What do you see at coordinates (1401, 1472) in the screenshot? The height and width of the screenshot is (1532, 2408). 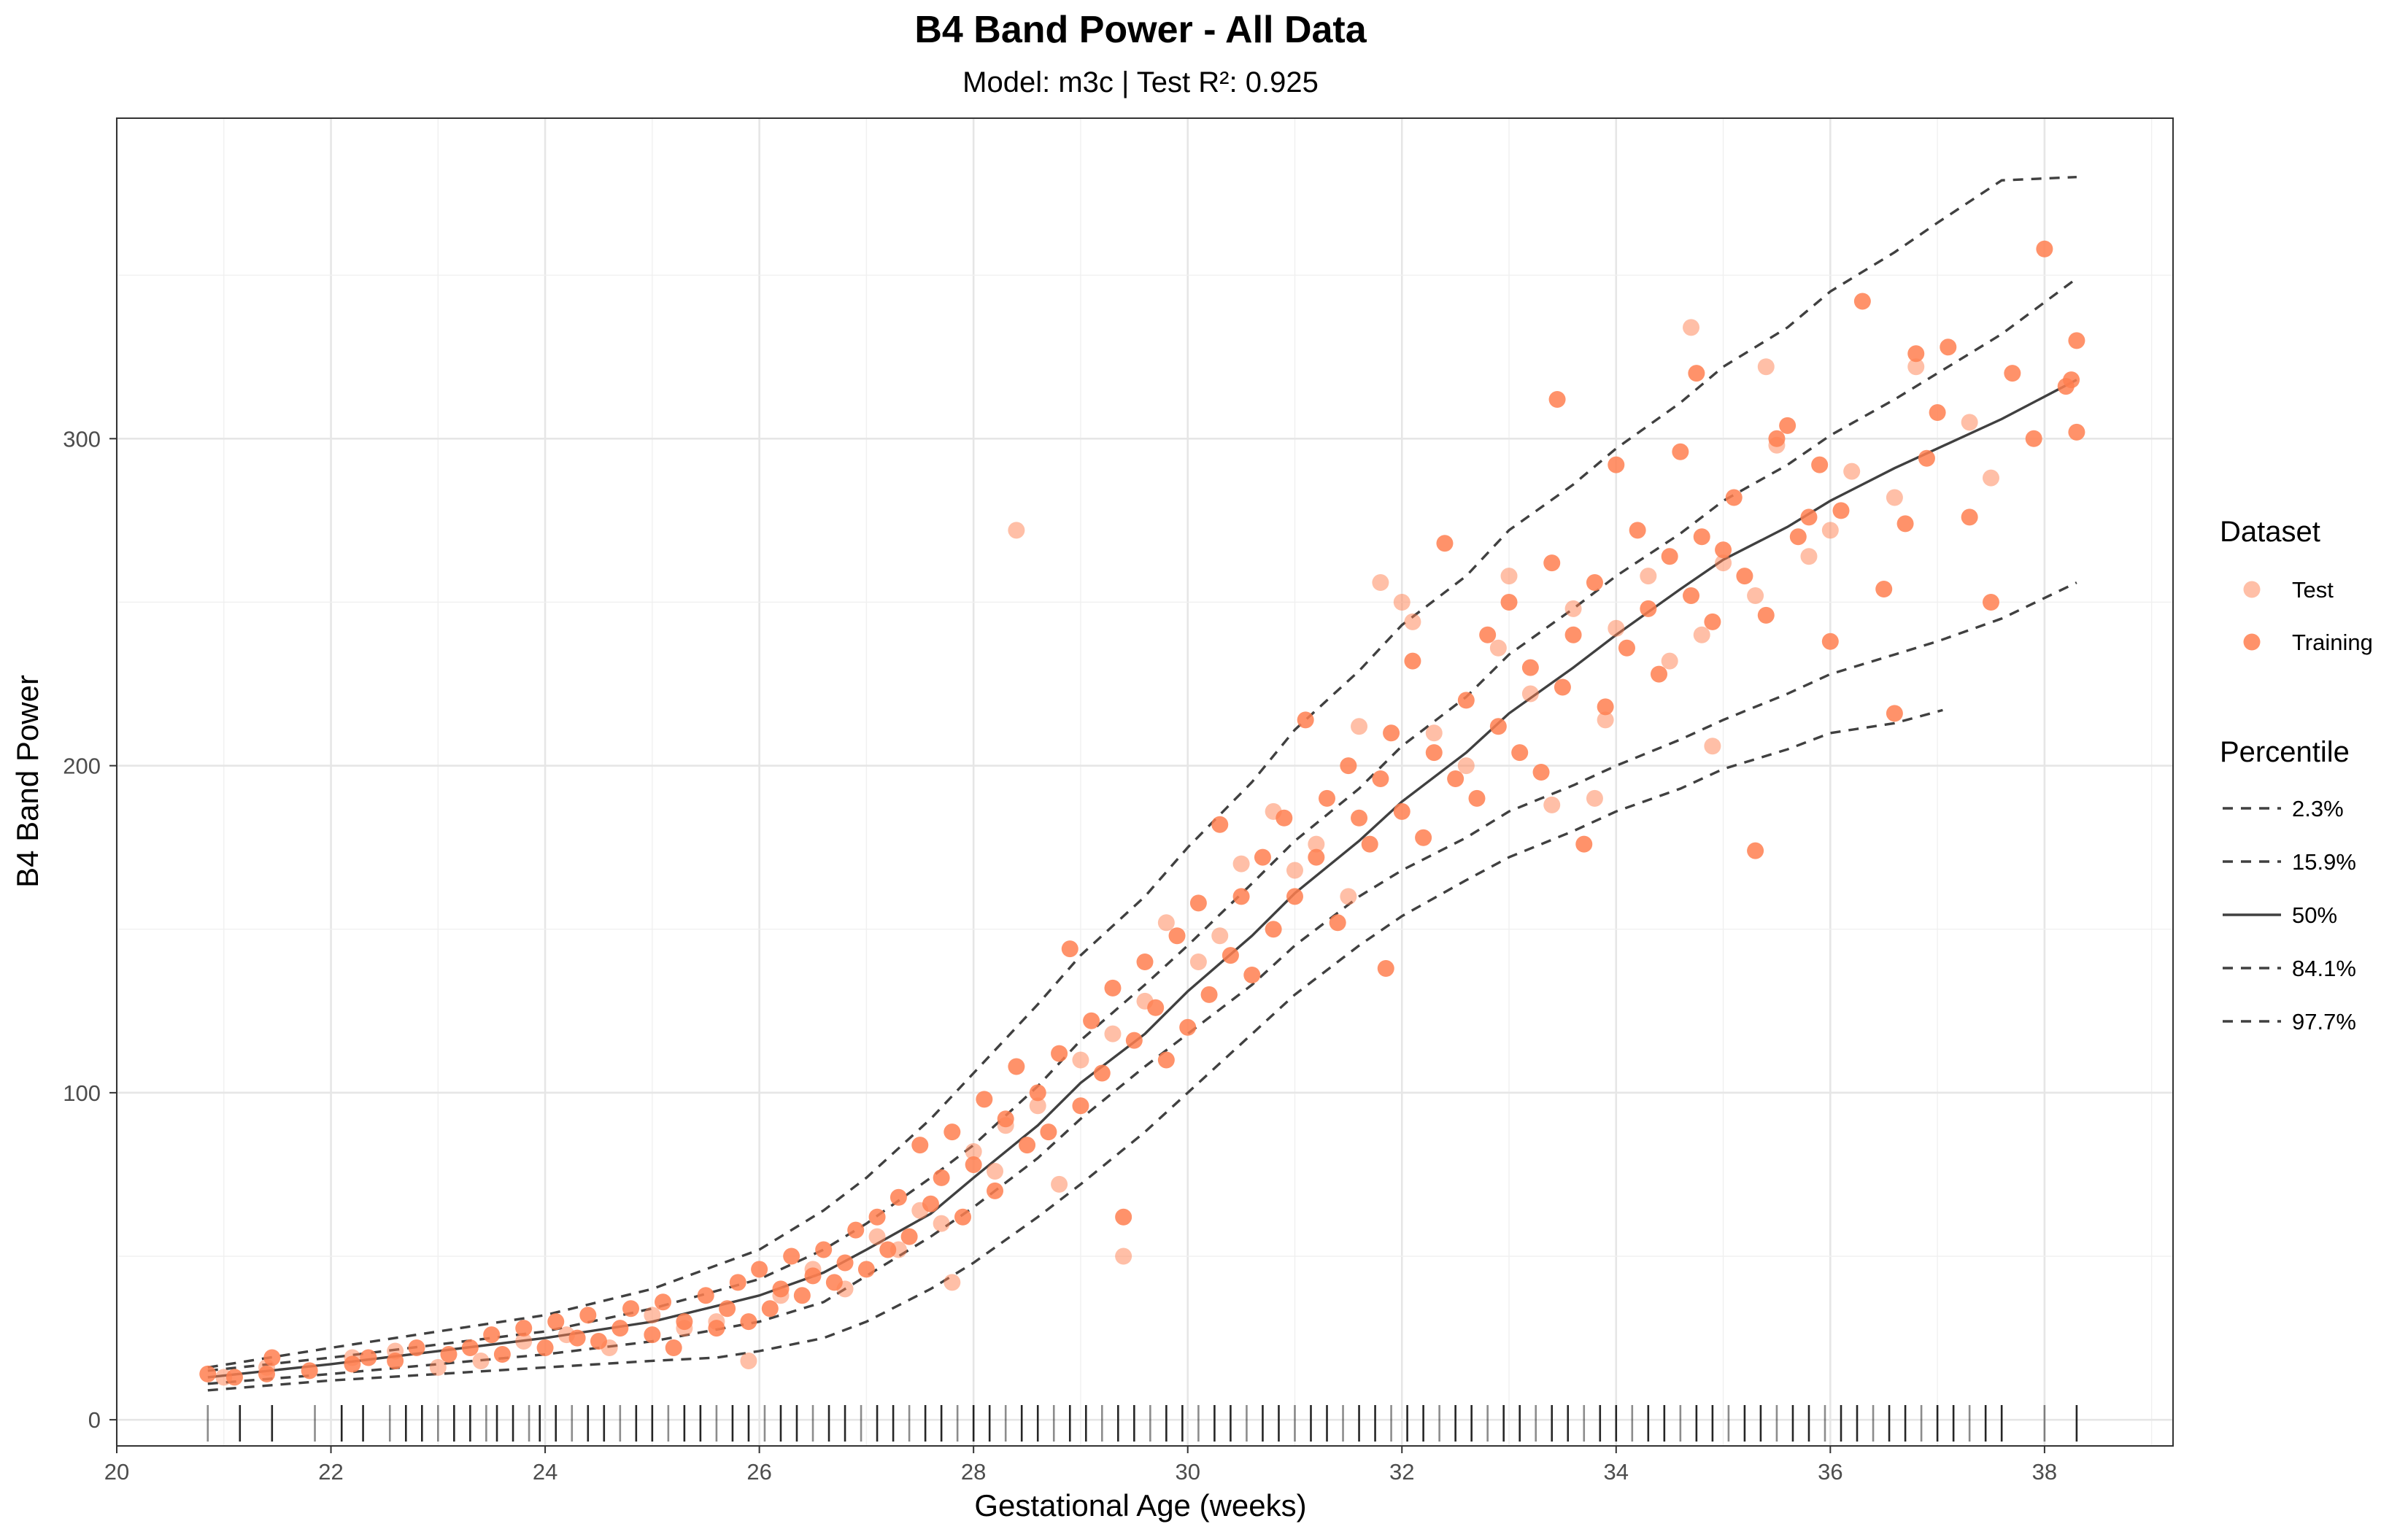 I see `x-tick-label: 32` at bounding box center [1401, 1472].